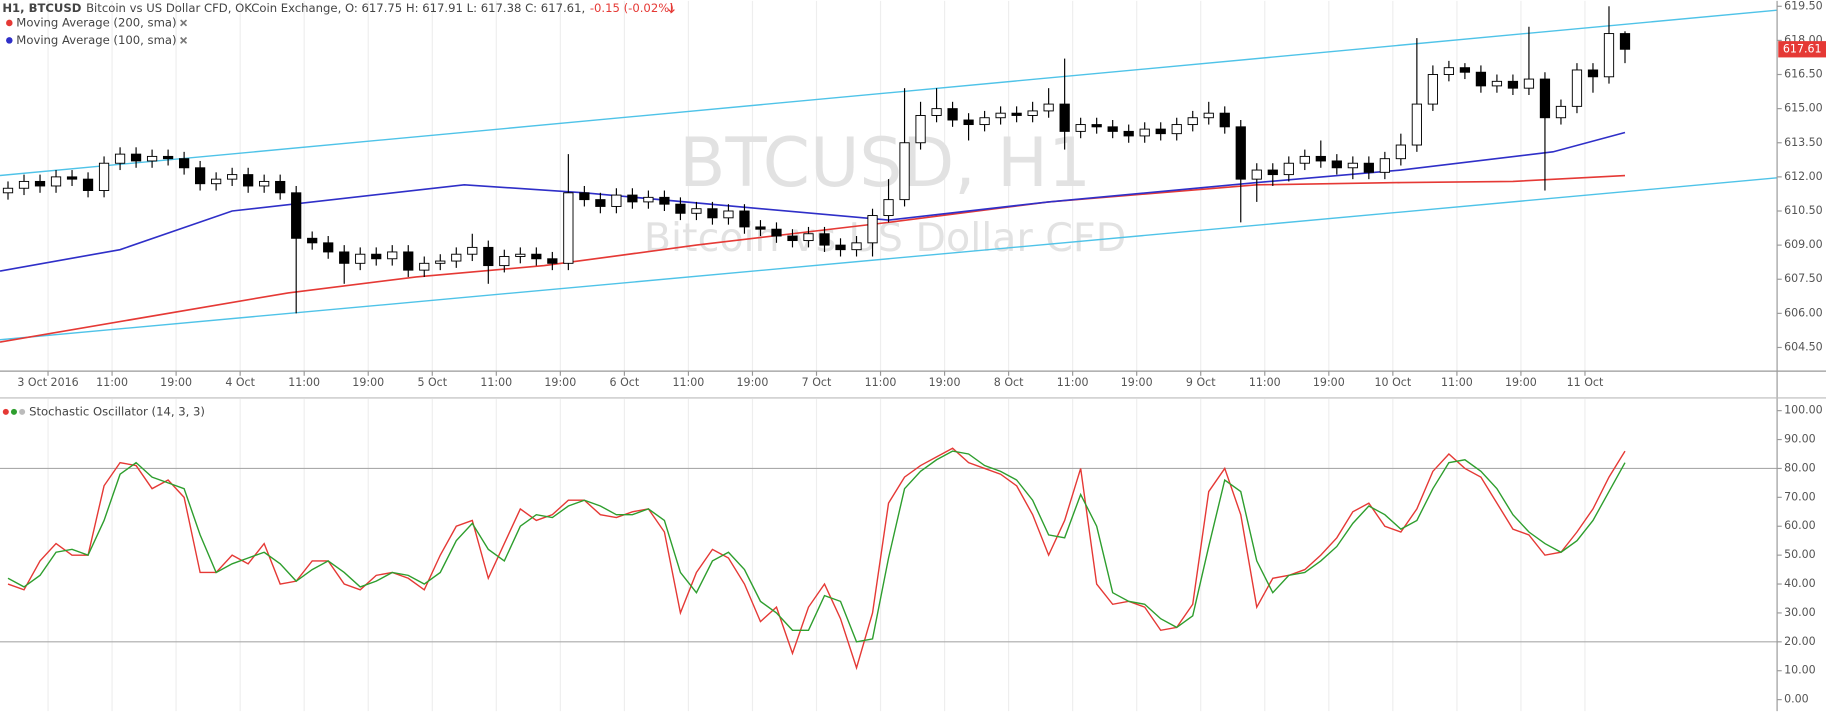 The width and height of the screenshot is (1826, 712). Describe the element at coordinates (9, 40) in the screenshot. I see `legend-dot` at that location.